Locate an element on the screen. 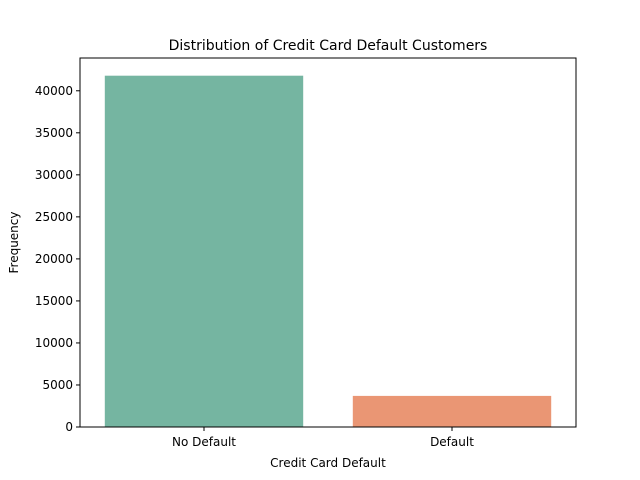 The width and height of the screenshot is (640, 480). x-tick-label: Default is located at coordinates (452, 442).